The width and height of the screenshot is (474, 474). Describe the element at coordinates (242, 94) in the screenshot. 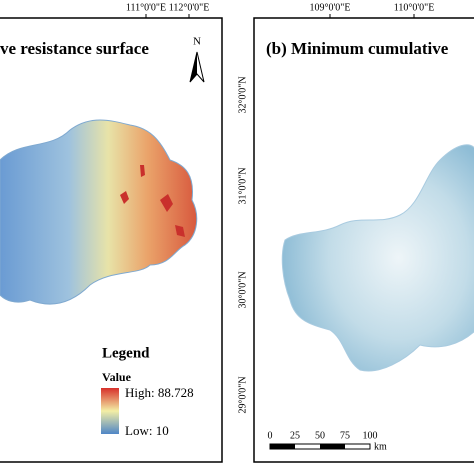

I see `lat-label: 32°0'0"N` at that location.